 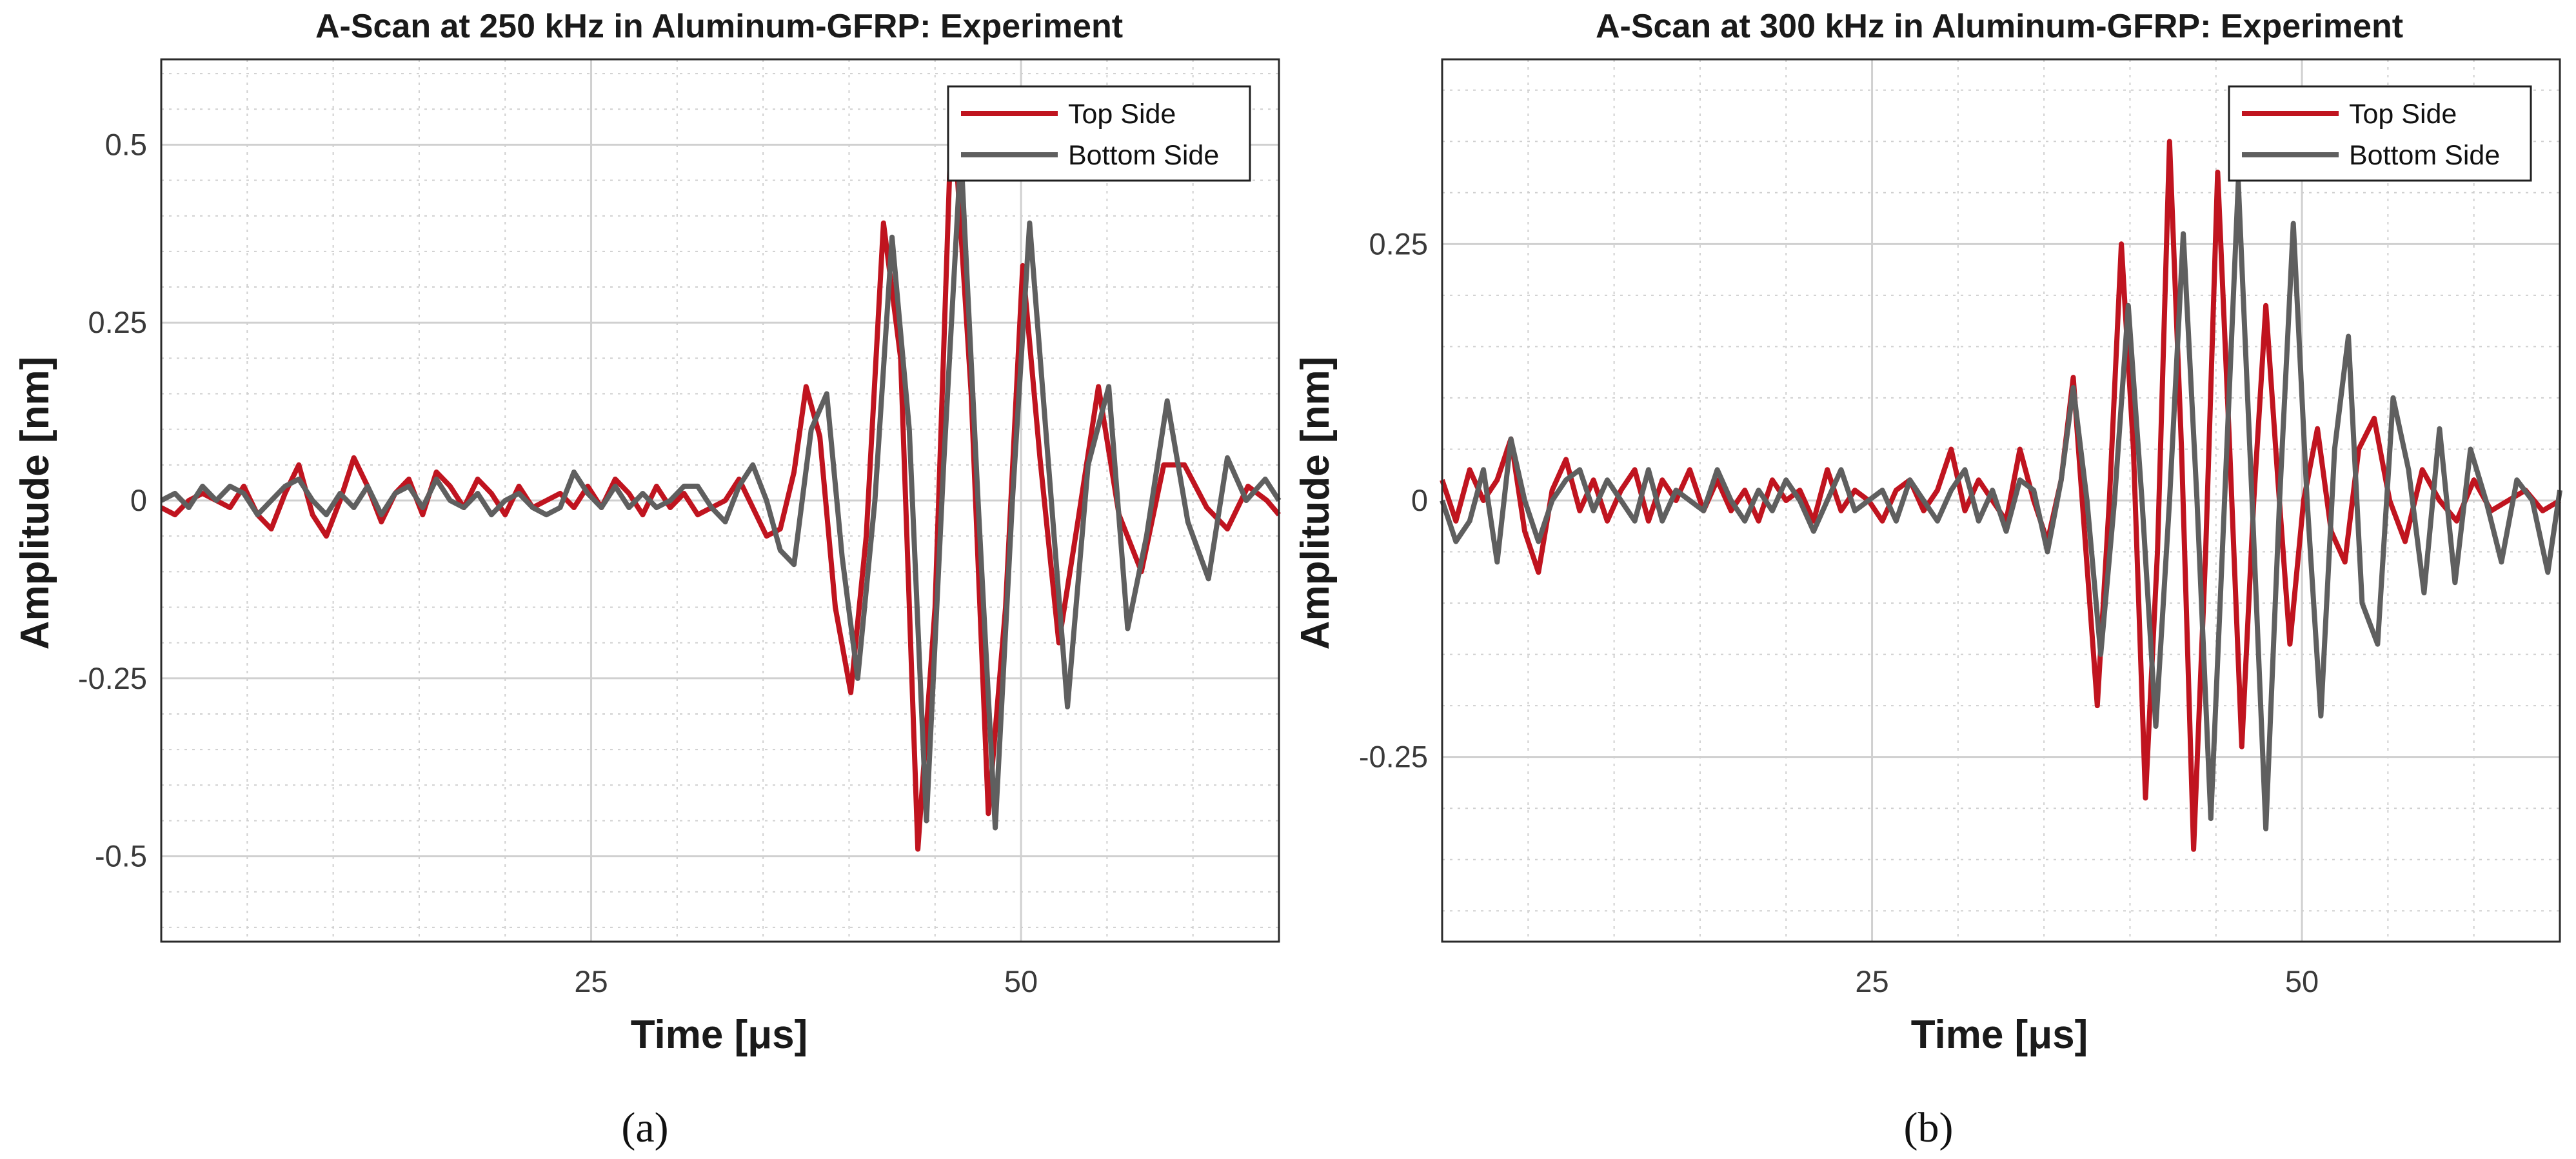 I want to click on legend-label-bottom-side-a: Bottom Side, so click(x=1143, y=155).